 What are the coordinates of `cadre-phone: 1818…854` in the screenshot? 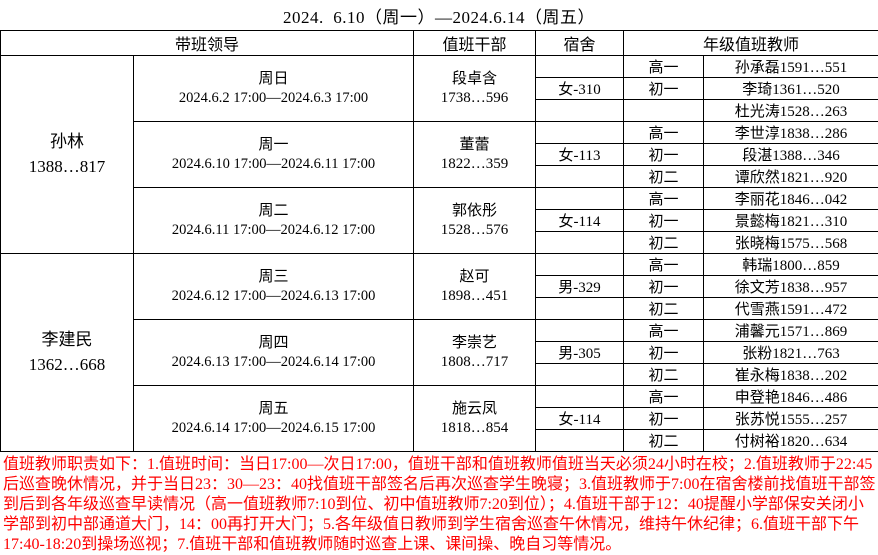 It's located at (474, 428).